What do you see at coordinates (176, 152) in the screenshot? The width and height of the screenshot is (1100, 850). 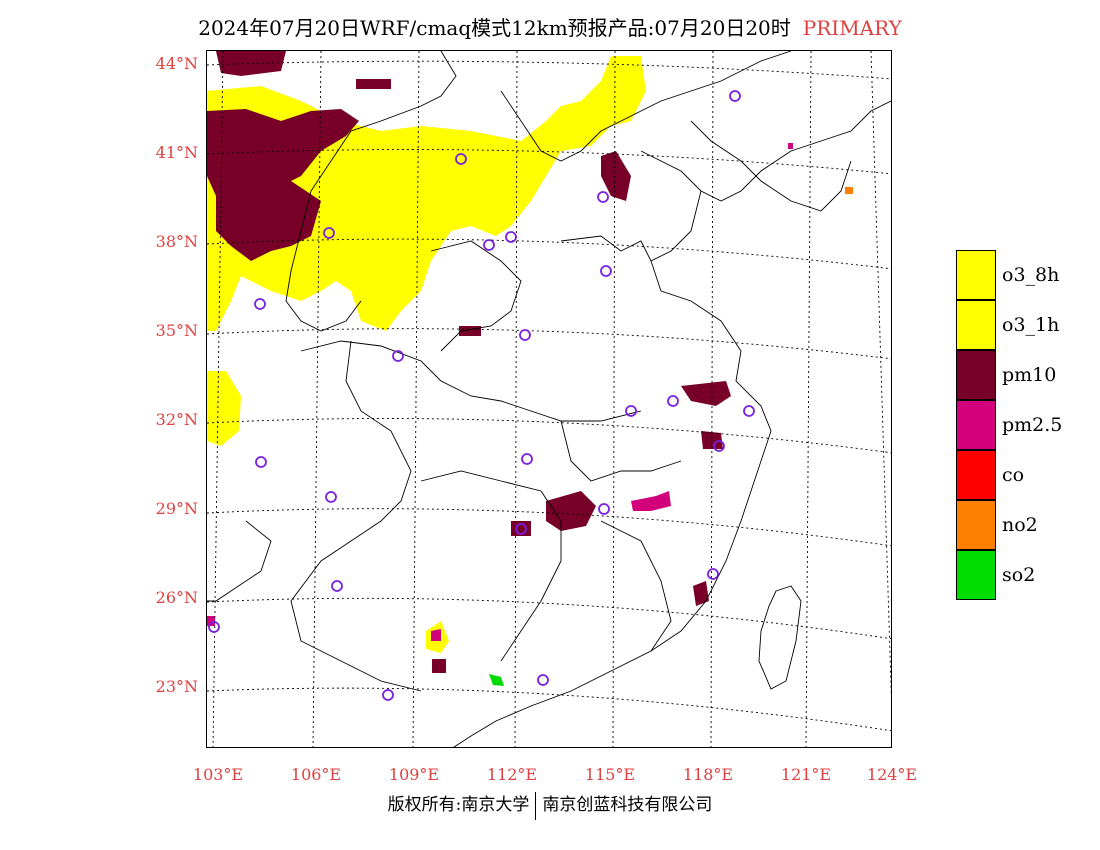 I see `lat-label-41: 41°N` at bounding box center [176, 152].